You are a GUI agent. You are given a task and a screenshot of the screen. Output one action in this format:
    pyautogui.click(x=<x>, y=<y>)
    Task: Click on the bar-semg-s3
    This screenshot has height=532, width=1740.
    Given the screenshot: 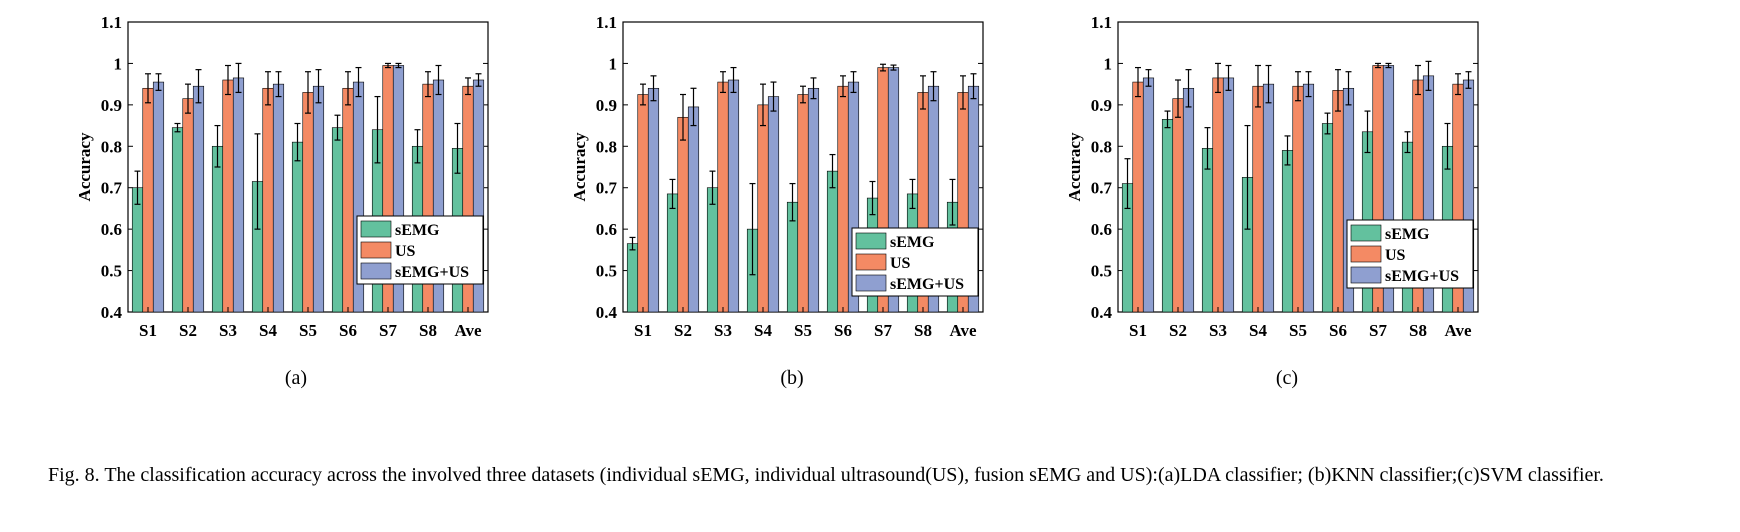 What is the action you would take?
    pyautogui.click(x=217, y=229)
    